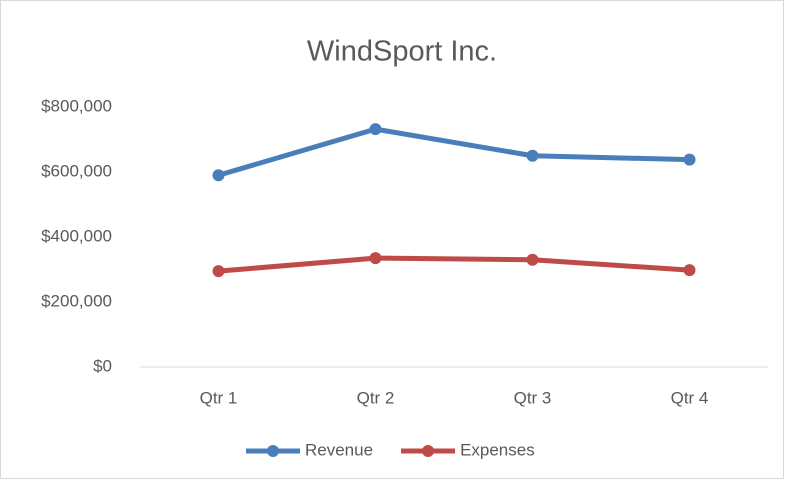 The height and width of the screenshot is (484, 789). I want to click on y-tick-label: $800,000, so click(76, 105).